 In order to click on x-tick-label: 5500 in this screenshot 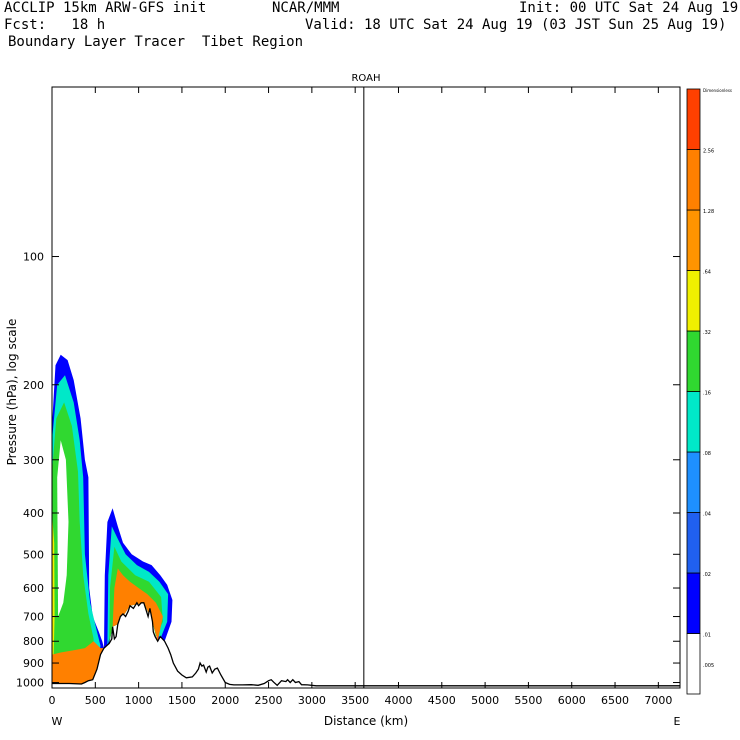, I will do `click(528, 700)`.